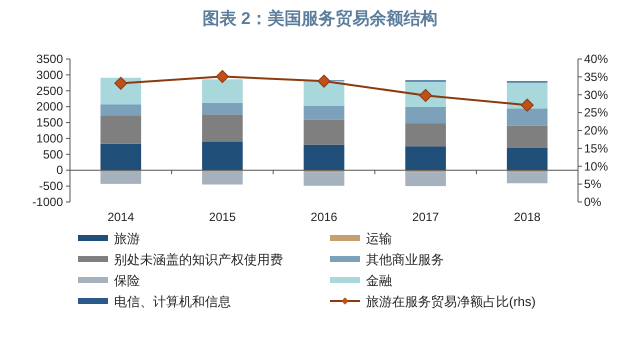 The width and height of the screenshot is (640, 348). I want to click on legend-label: 保险, so click(127, 280).